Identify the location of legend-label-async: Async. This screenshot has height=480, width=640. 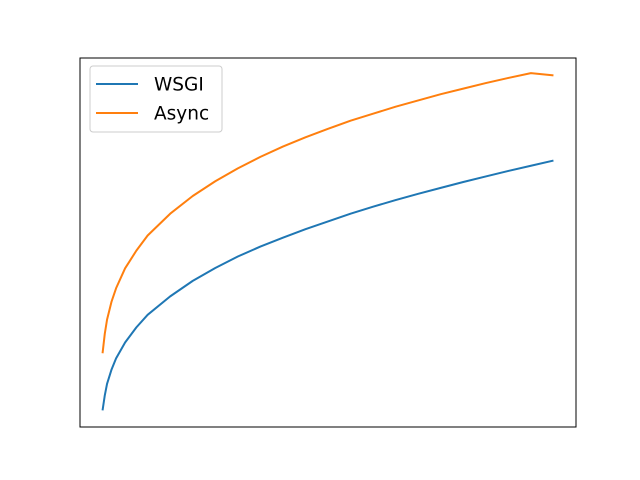
(181, 114).